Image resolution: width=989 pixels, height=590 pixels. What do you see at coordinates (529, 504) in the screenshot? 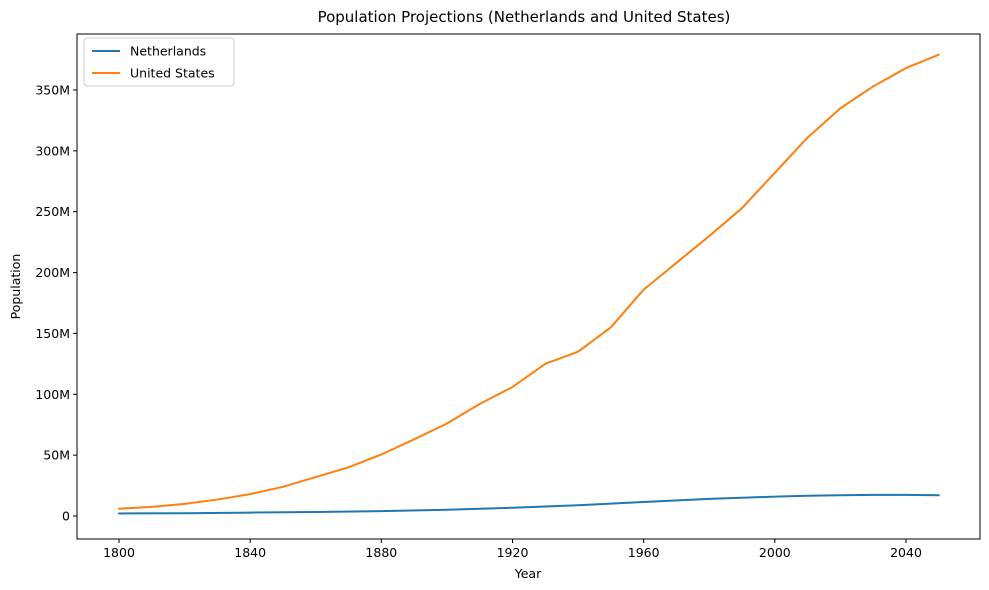
I see `series-line-netherlands` at bounding box center [529, 504].